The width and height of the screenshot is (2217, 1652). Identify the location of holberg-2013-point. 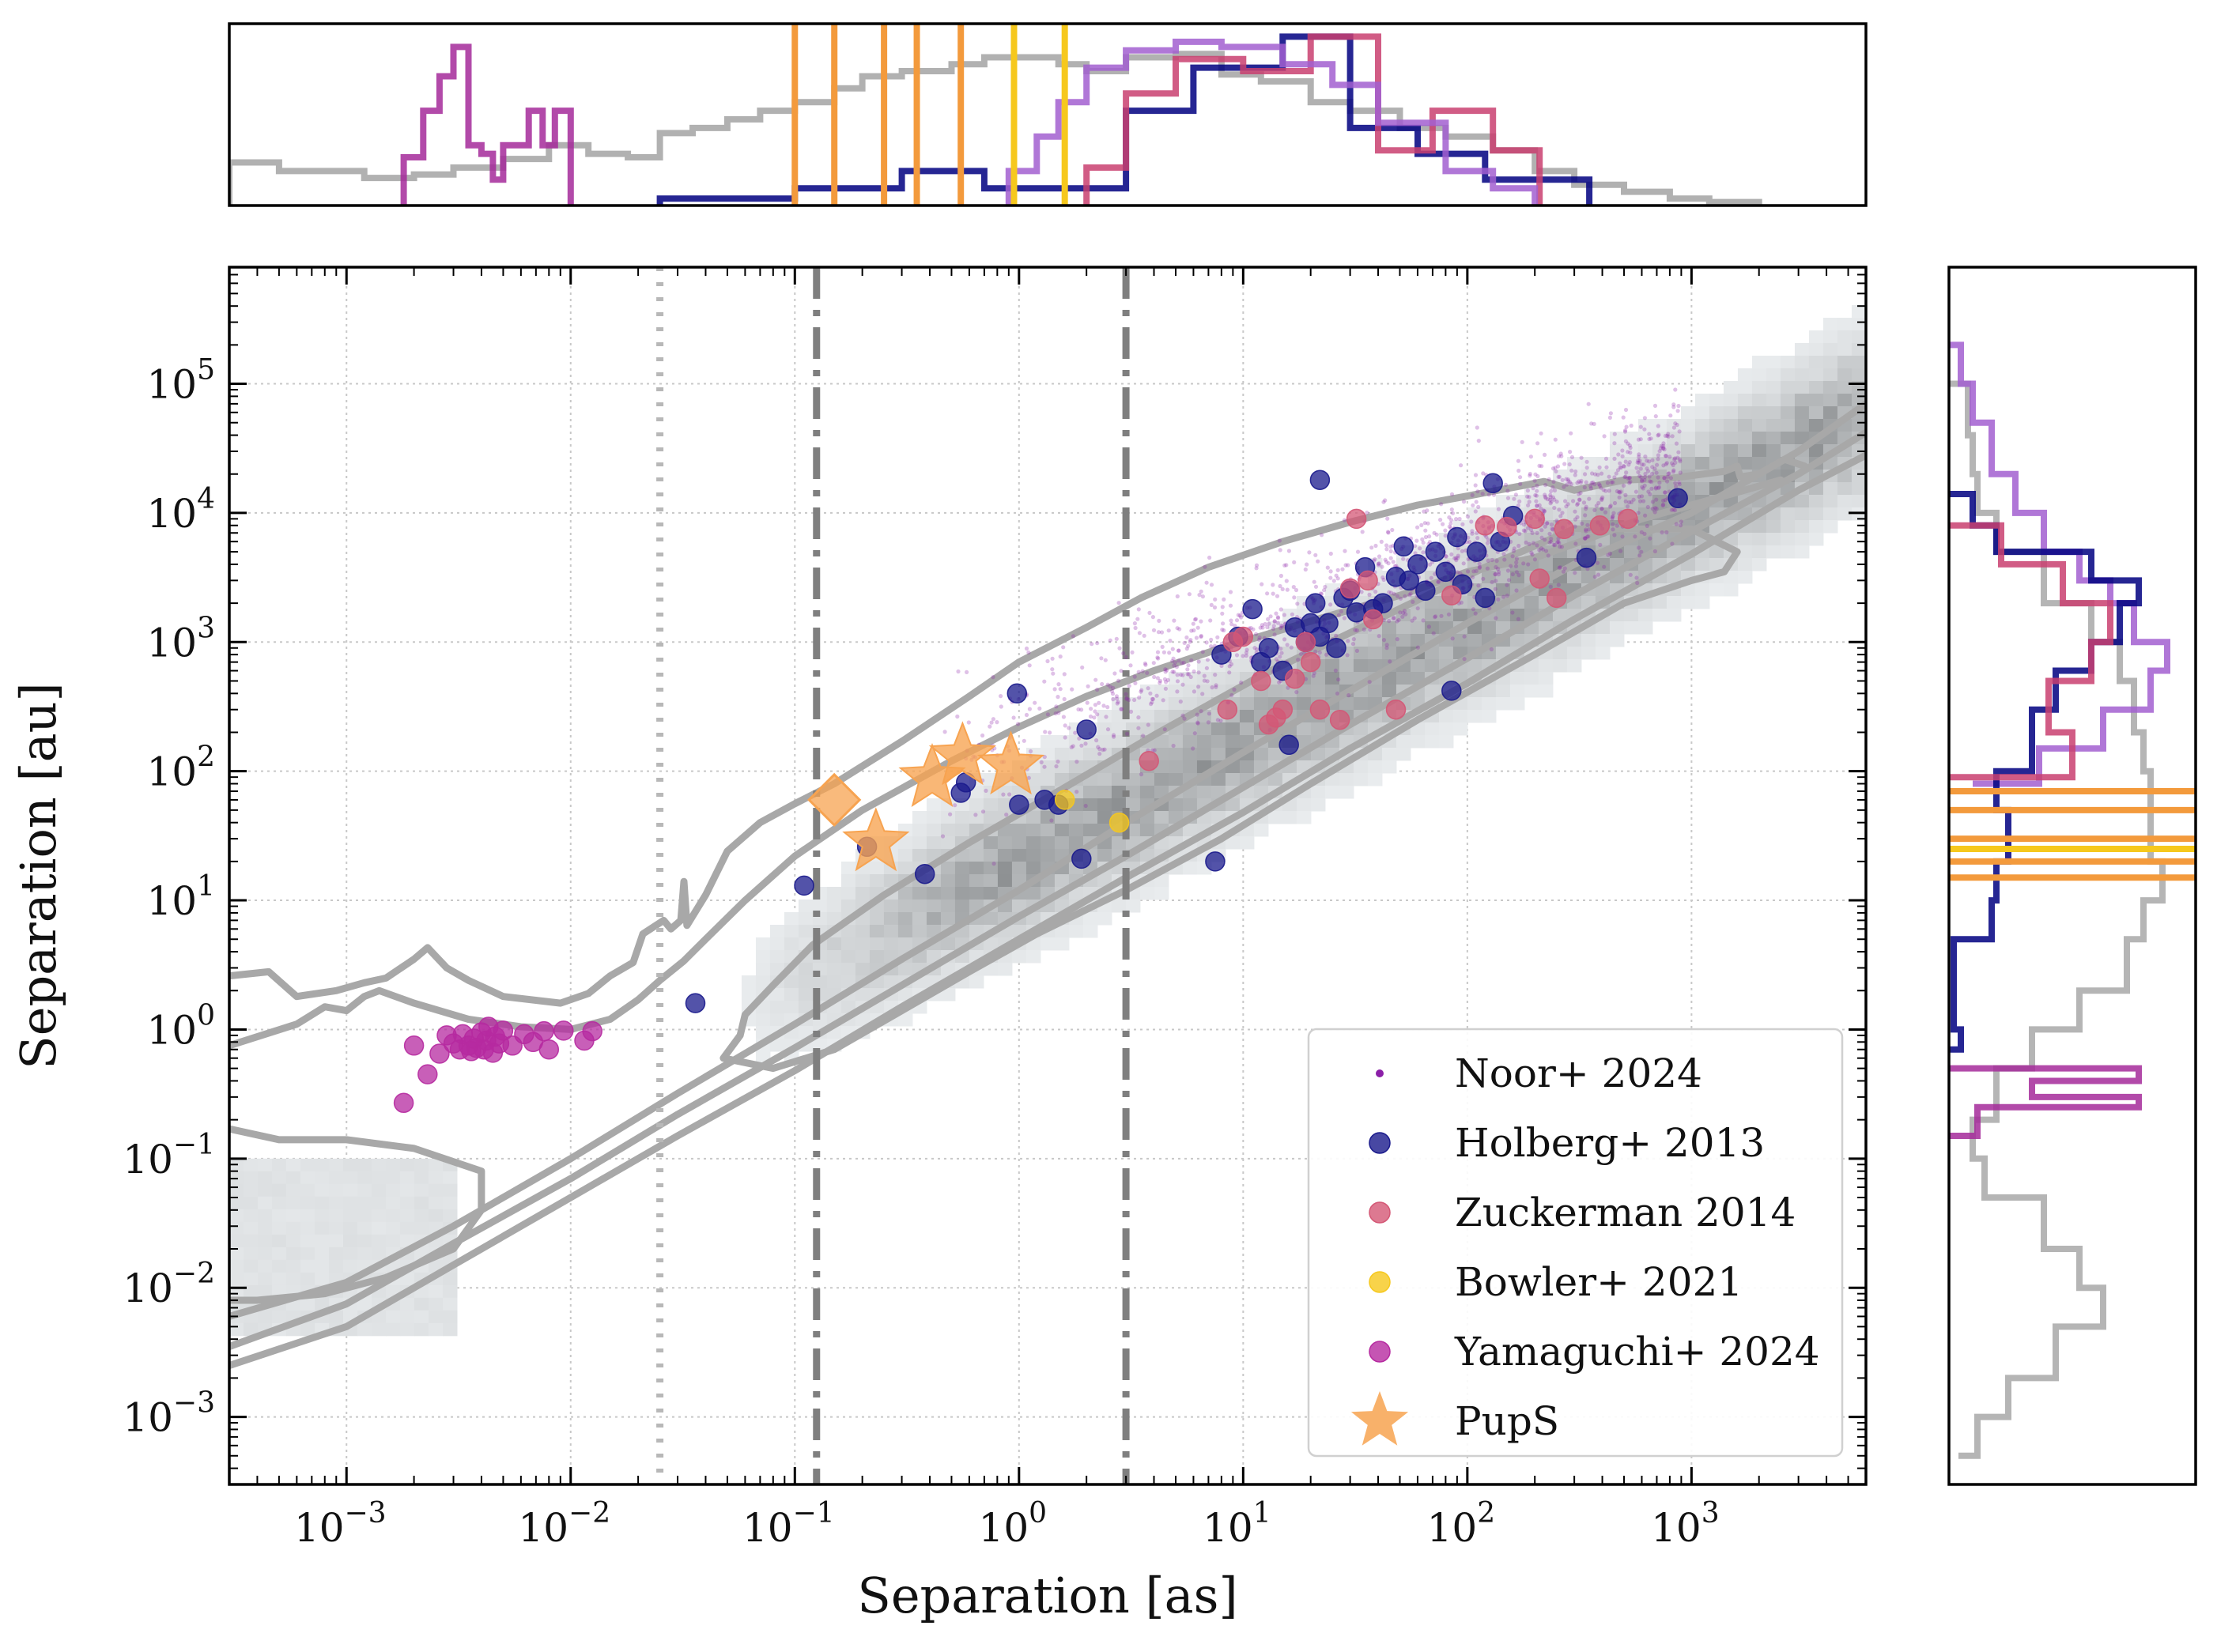
(1586, 557).